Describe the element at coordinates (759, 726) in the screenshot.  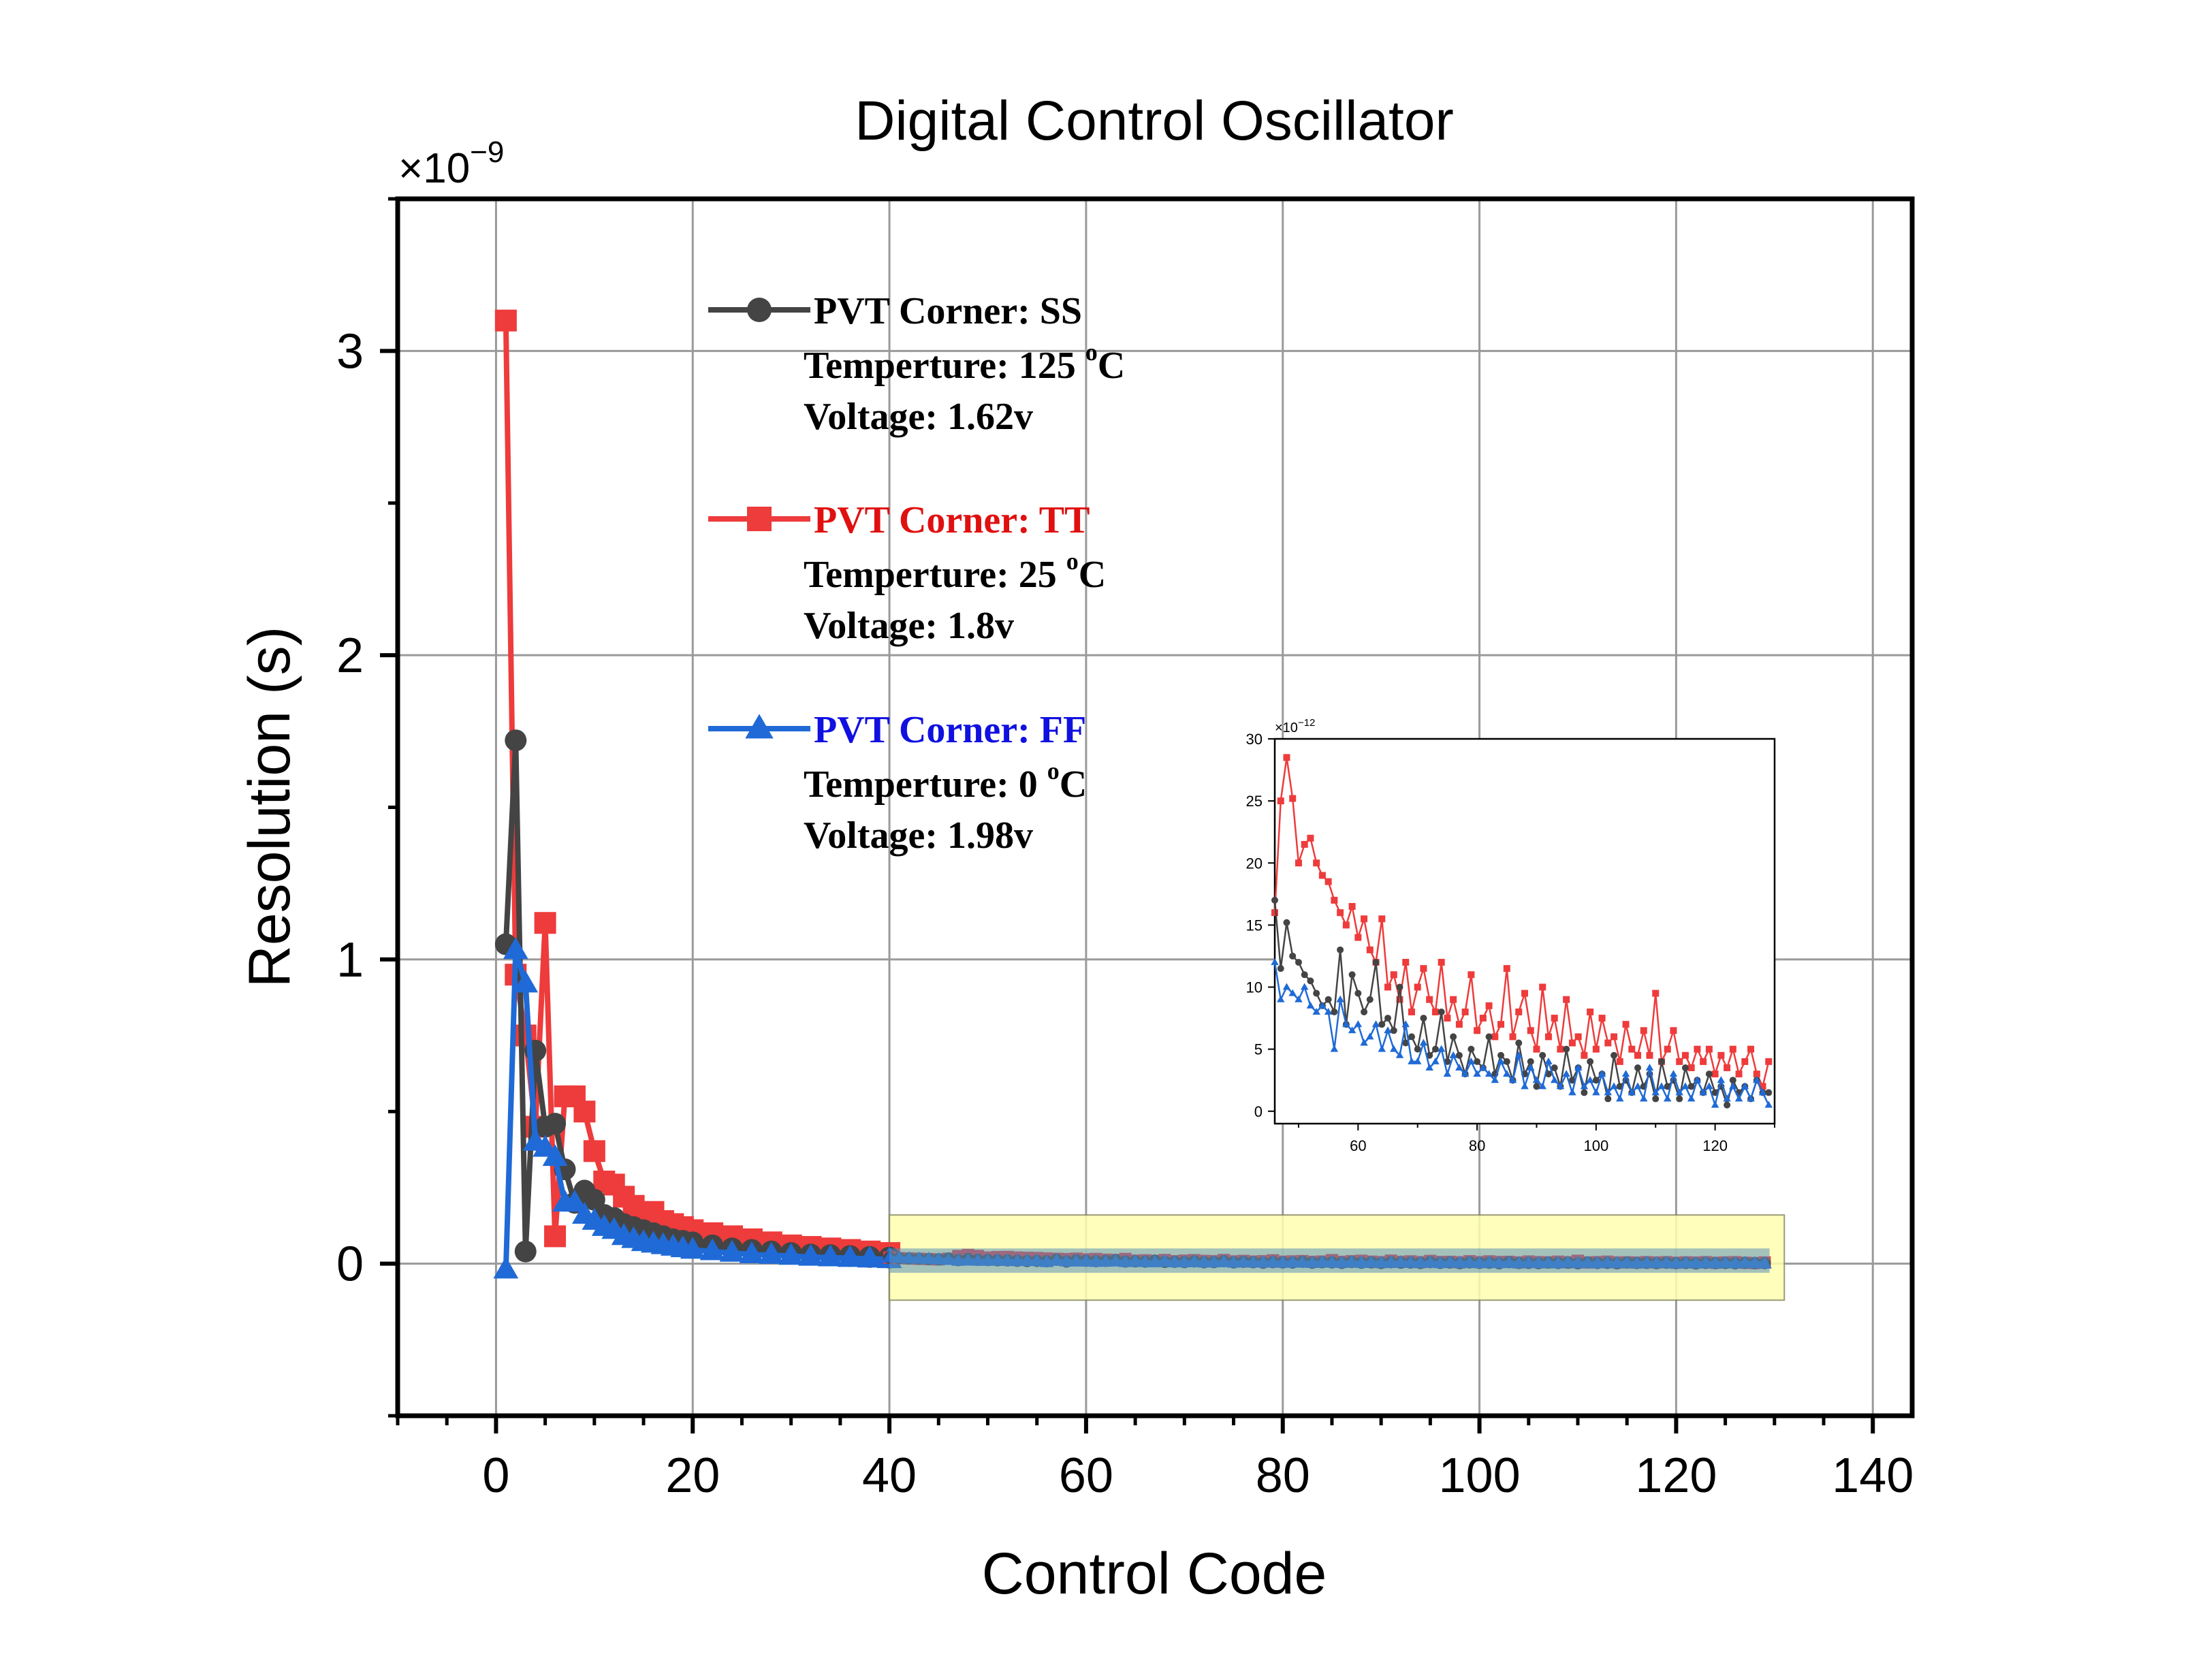
I see `legend-marker` at that location.